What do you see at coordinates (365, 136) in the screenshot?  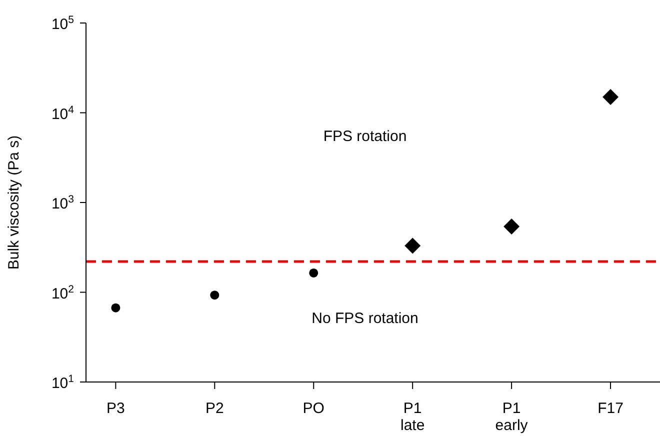 I see `annotation: FPS rotation` at bounding box center [365, 136].